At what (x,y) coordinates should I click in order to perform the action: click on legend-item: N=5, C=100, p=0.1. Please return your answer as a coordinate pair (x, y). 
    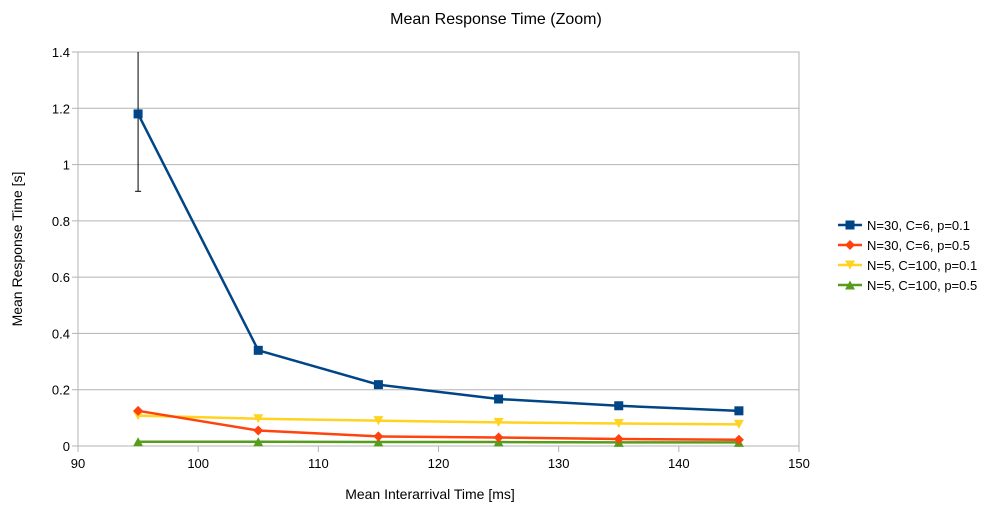
    Looking at the image, I should click on (907, 265).